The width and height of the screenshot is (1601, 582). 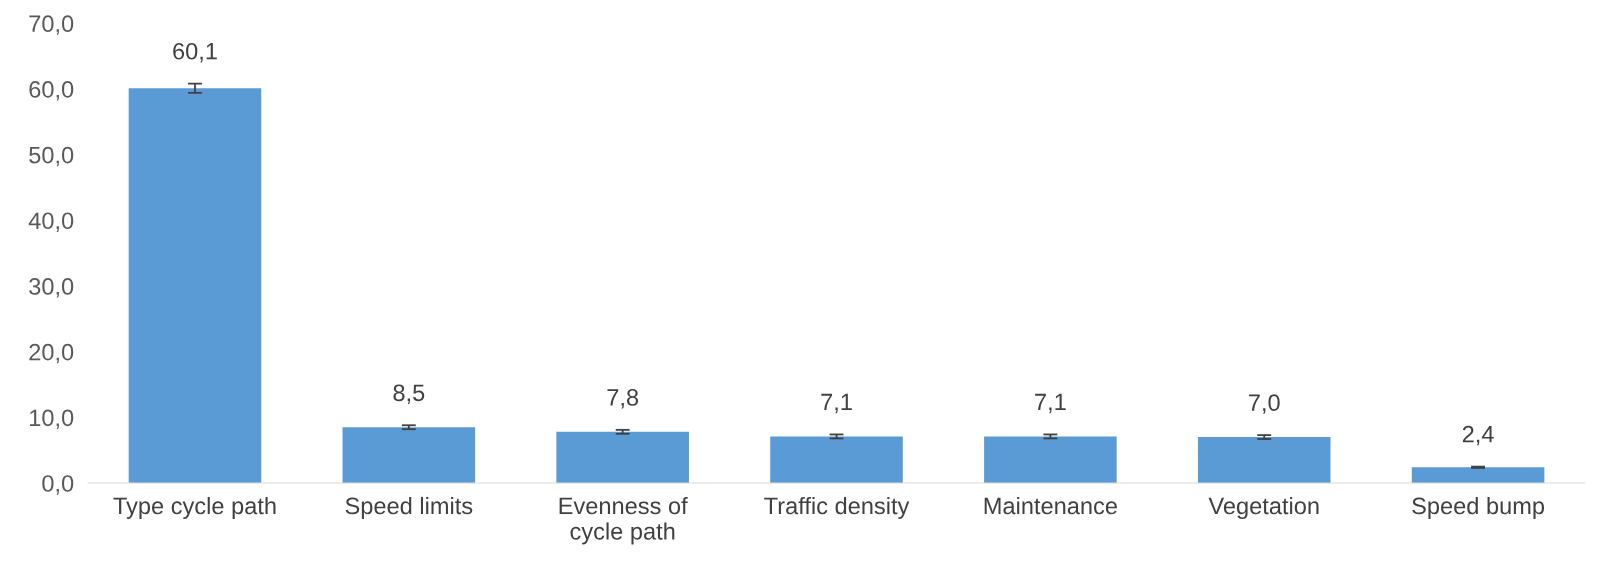 I want to click on y-tick-label: 20,0, so click(x=51, y=353).